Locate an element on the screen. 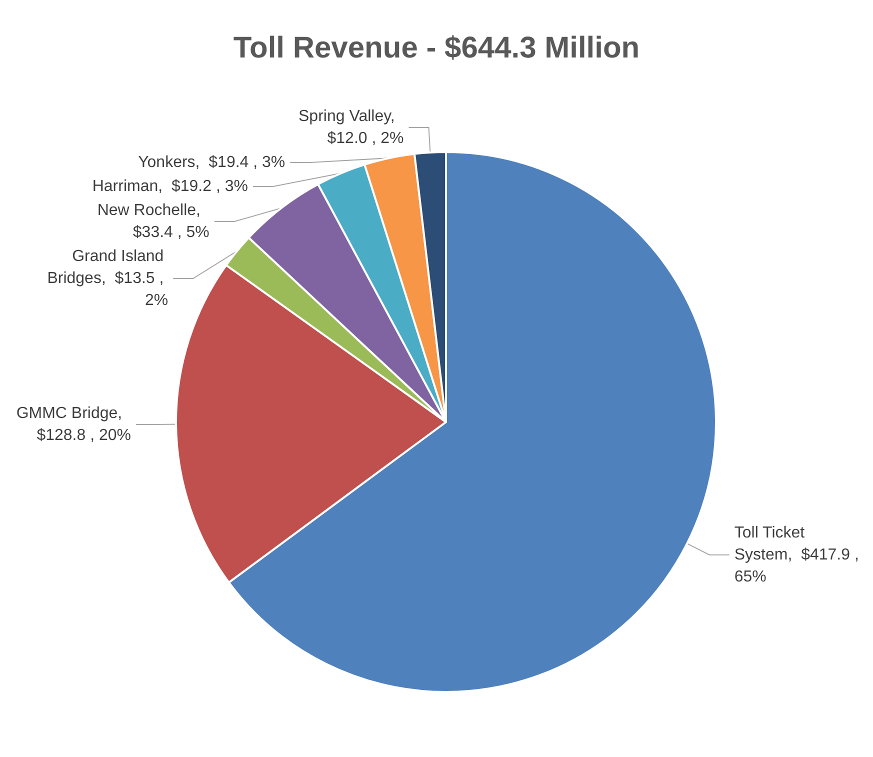 The height and width of the screenshot is (757, 873). slice-label: Yonkers, $19.4 , 3% is located at coordinates (212, 163).